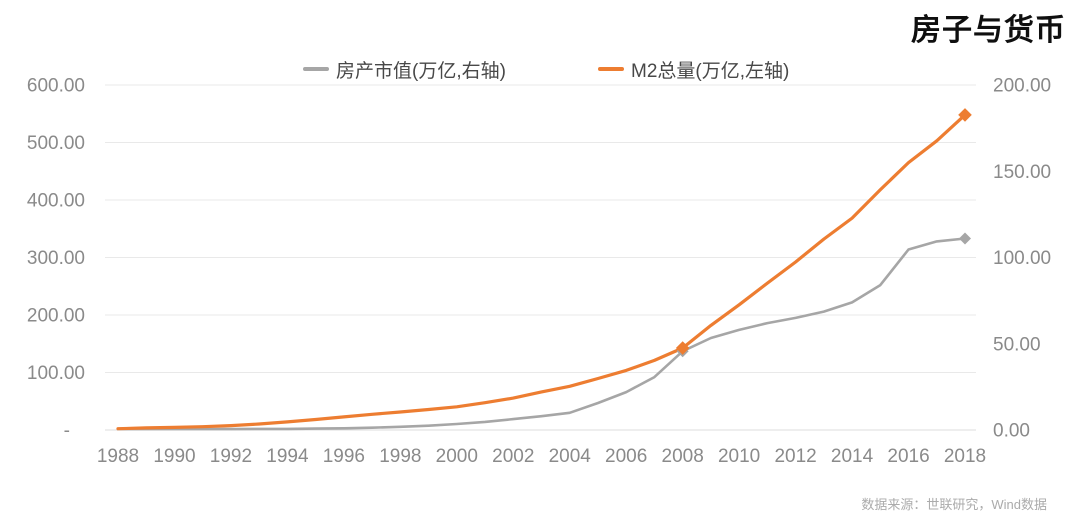 The width and height of the screenshot is (1080, 521). What do you see at coordinates (852, 456) in the screenshot?
I see `x-axis-tick-label: 2014` at bounding box center [852, 456].